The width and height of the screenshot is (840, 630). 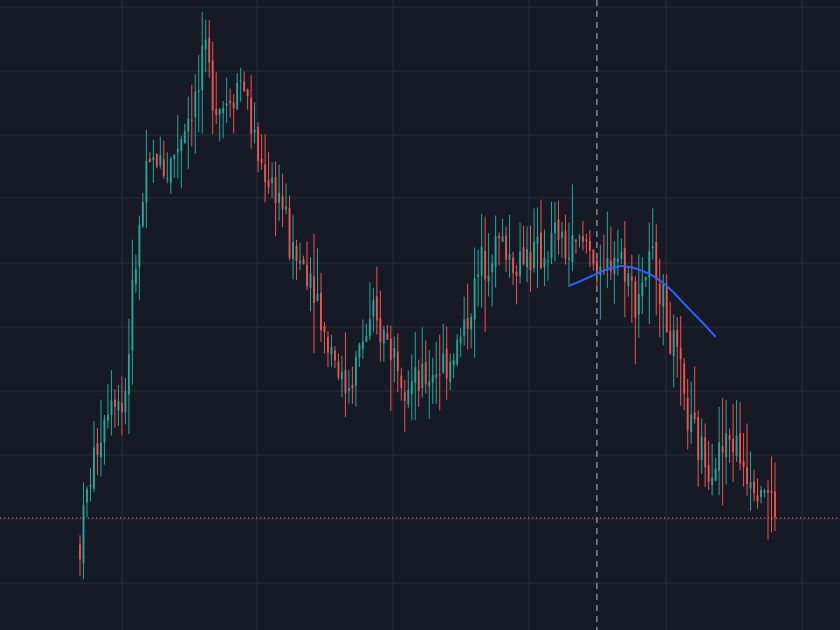 I want to click on moving-average-series, so click(x=642, y=301).